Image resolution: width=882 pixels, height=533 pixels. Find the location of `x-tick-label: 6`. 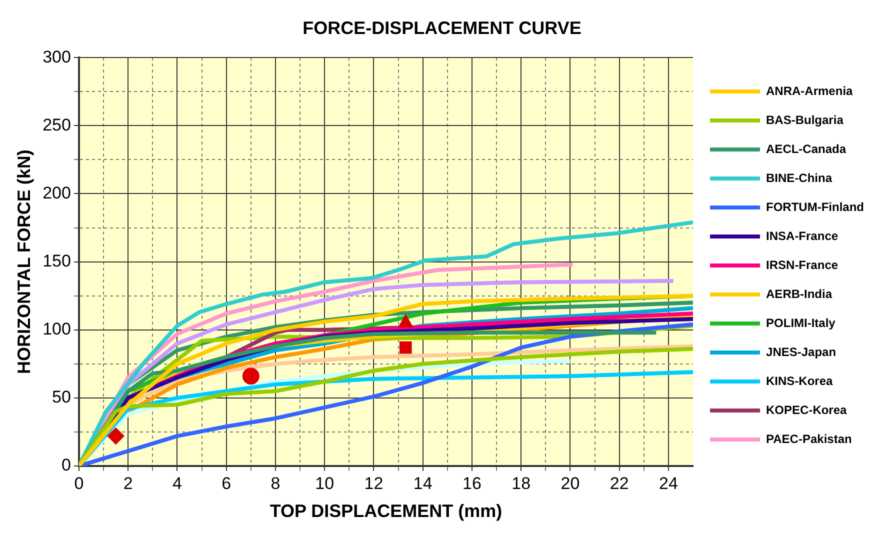

x-tick-label: 6 is located at coordinates (227, 483).